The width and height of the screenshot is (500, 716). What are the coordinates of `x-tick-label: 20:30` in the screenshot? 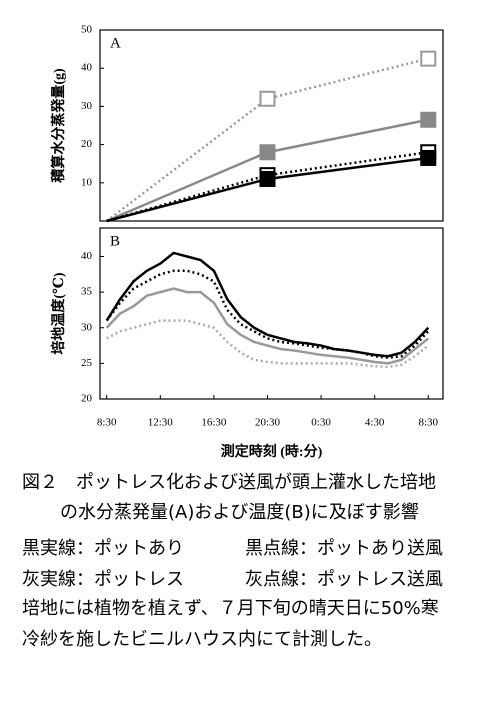 It's located at (268, 423).